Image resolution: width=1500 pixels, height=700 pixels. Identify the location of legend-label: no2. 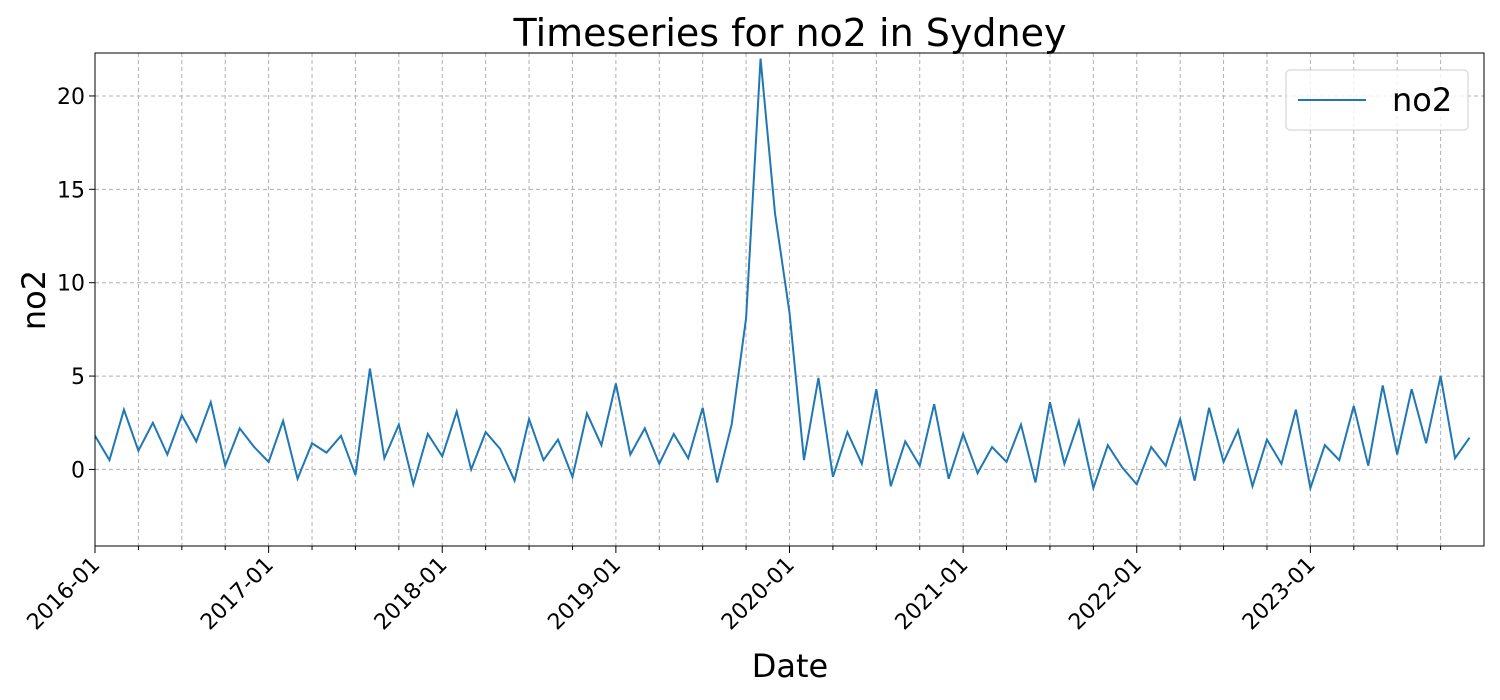
(1422, 100).